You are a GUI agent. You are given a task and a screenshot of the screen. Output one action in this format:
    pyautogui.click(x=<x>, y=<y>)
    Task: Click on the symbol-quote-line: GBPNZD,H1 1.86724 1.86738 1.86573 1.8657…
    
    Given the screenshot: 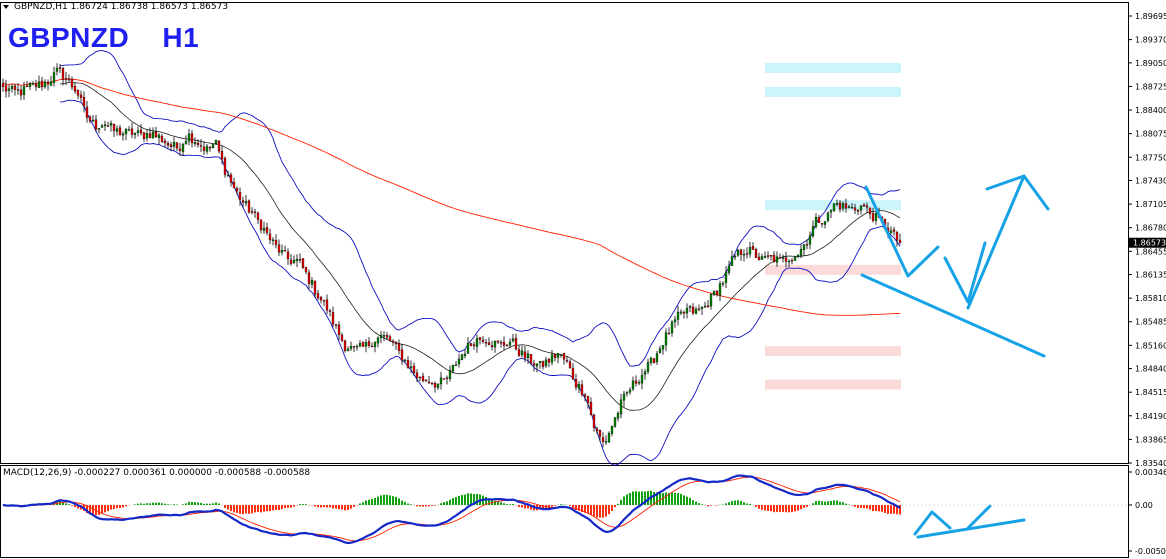 What is the action you would take?
    pyautogui.click(x=121, y=7)
    